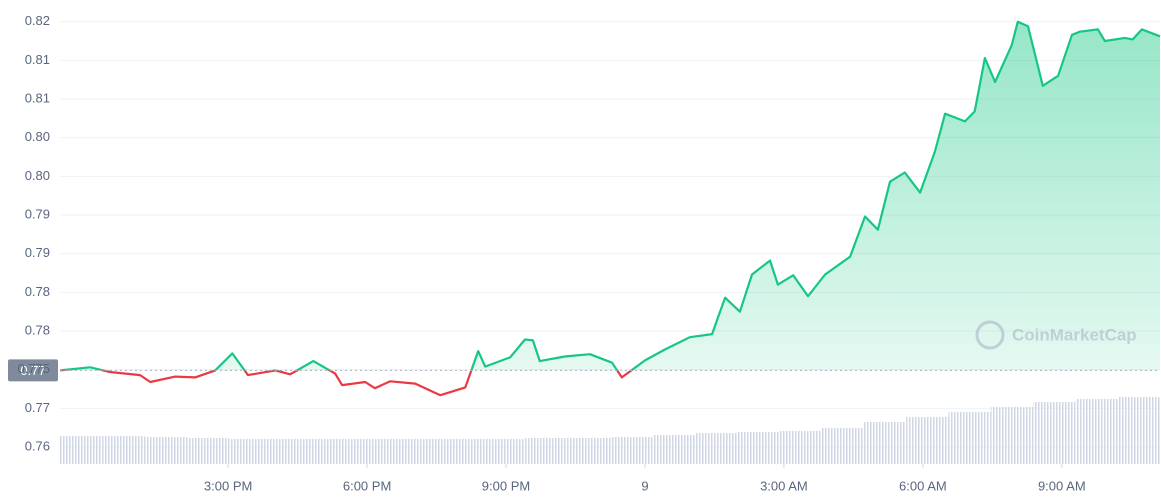  Describe the element at coordinates (923, 485) in the screenshot. I see `x-tick-label: 6:00 AM` at that location.